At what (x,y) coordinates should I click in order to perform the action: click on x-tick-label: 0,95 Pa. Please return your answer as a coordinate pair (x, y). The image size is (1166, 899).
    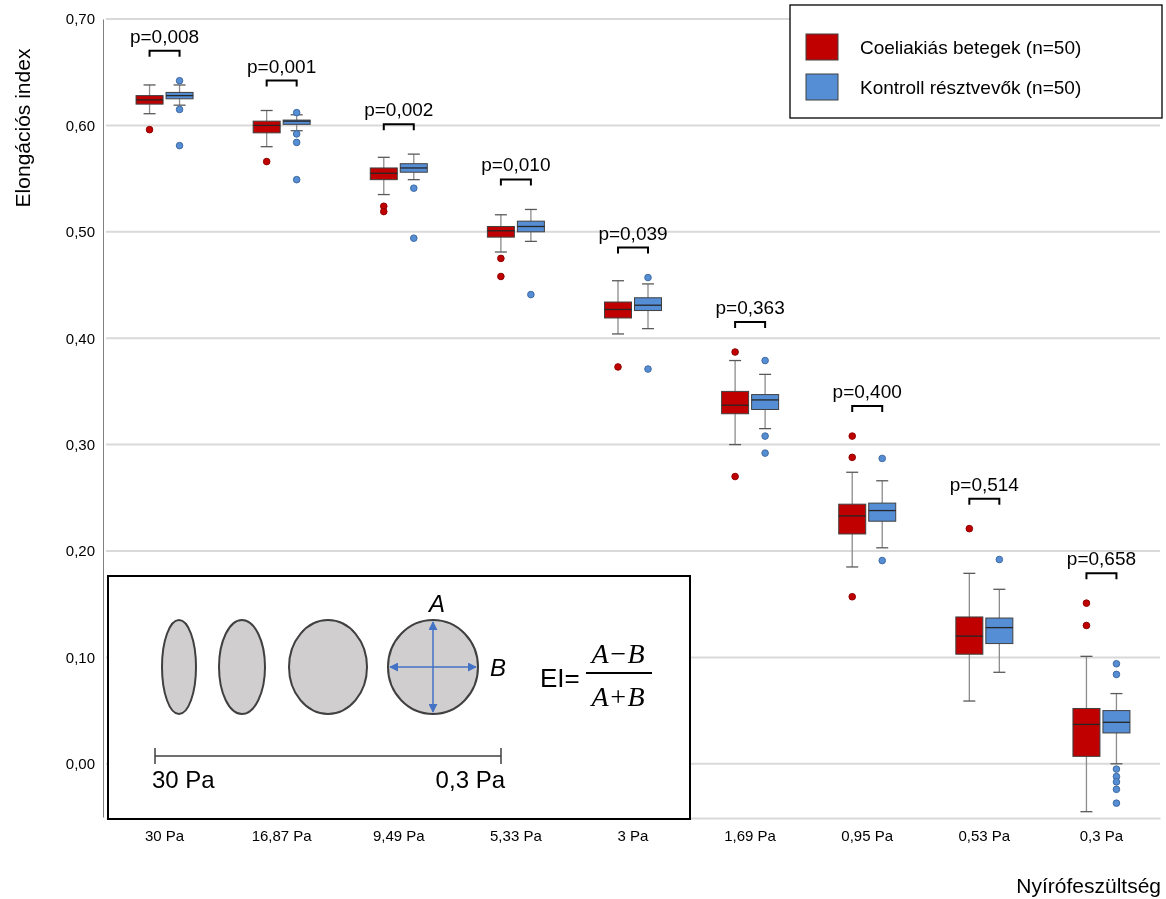
    Looking at the image, I should click on (867, 835).